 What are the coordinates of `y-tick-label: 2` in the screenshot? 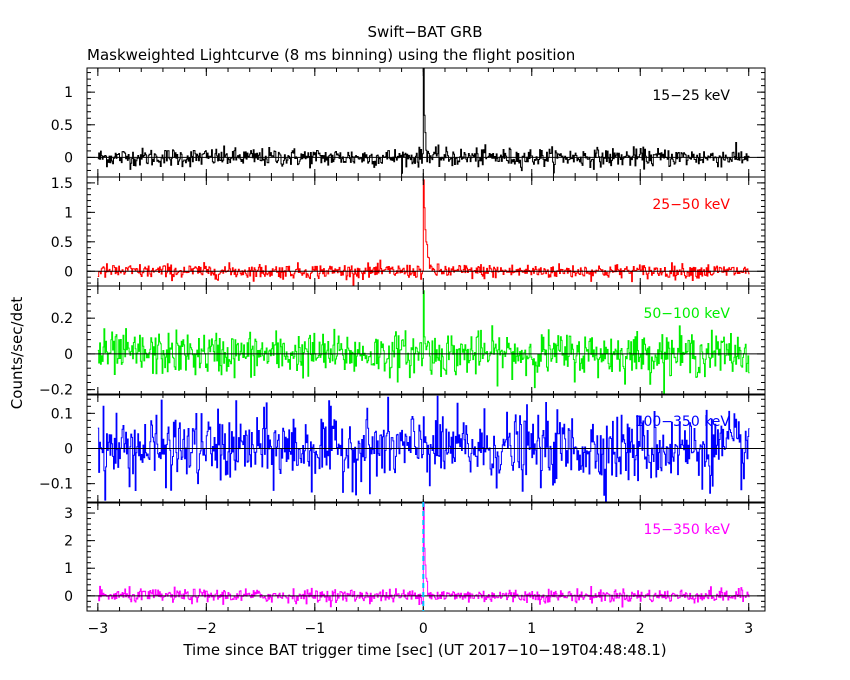 It's located at (68, 542).